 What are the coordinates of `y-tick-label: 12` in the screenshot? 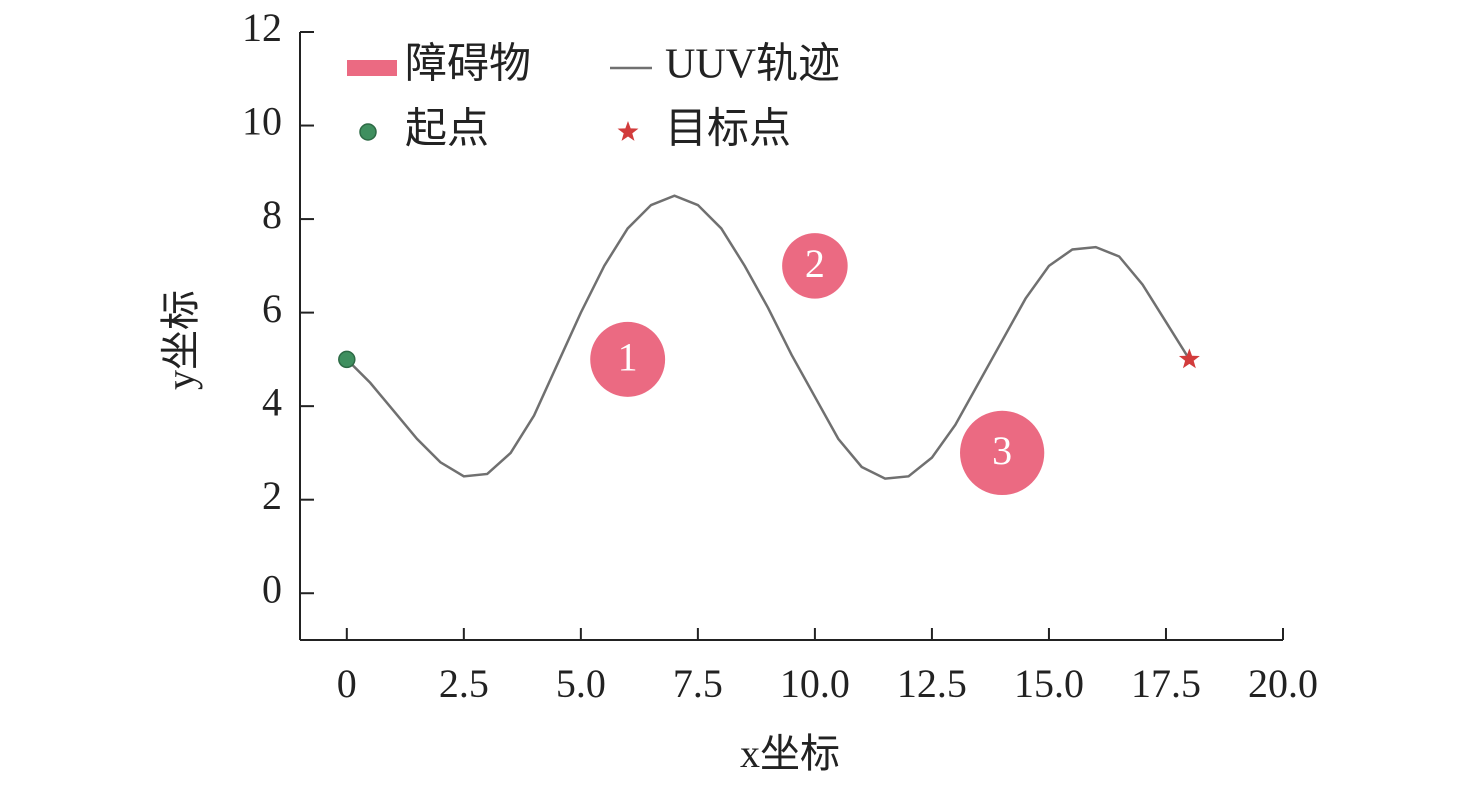 It's located at (262, 27).